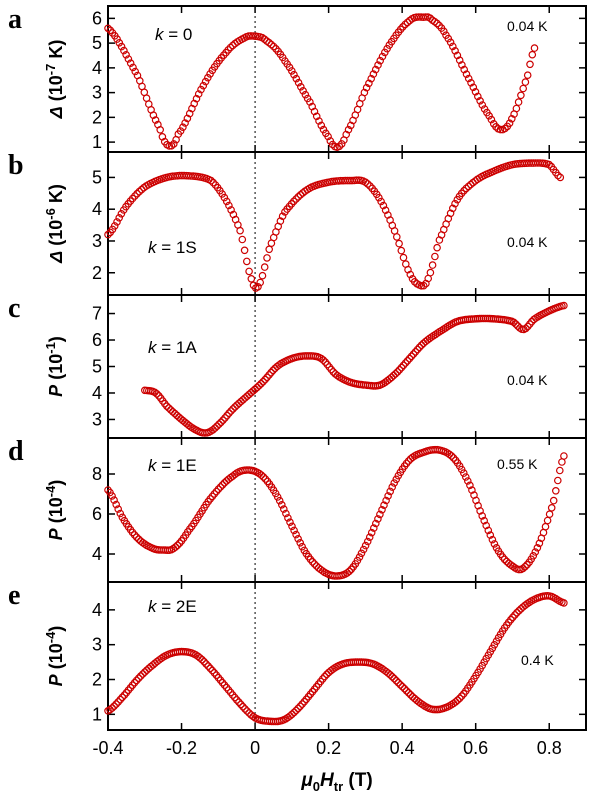 The image size is (600, 802). What do you see at coordinates (327, 780) in the screenshot?
I see `x-axis-label-h: H` at bounding box center [327, 780].